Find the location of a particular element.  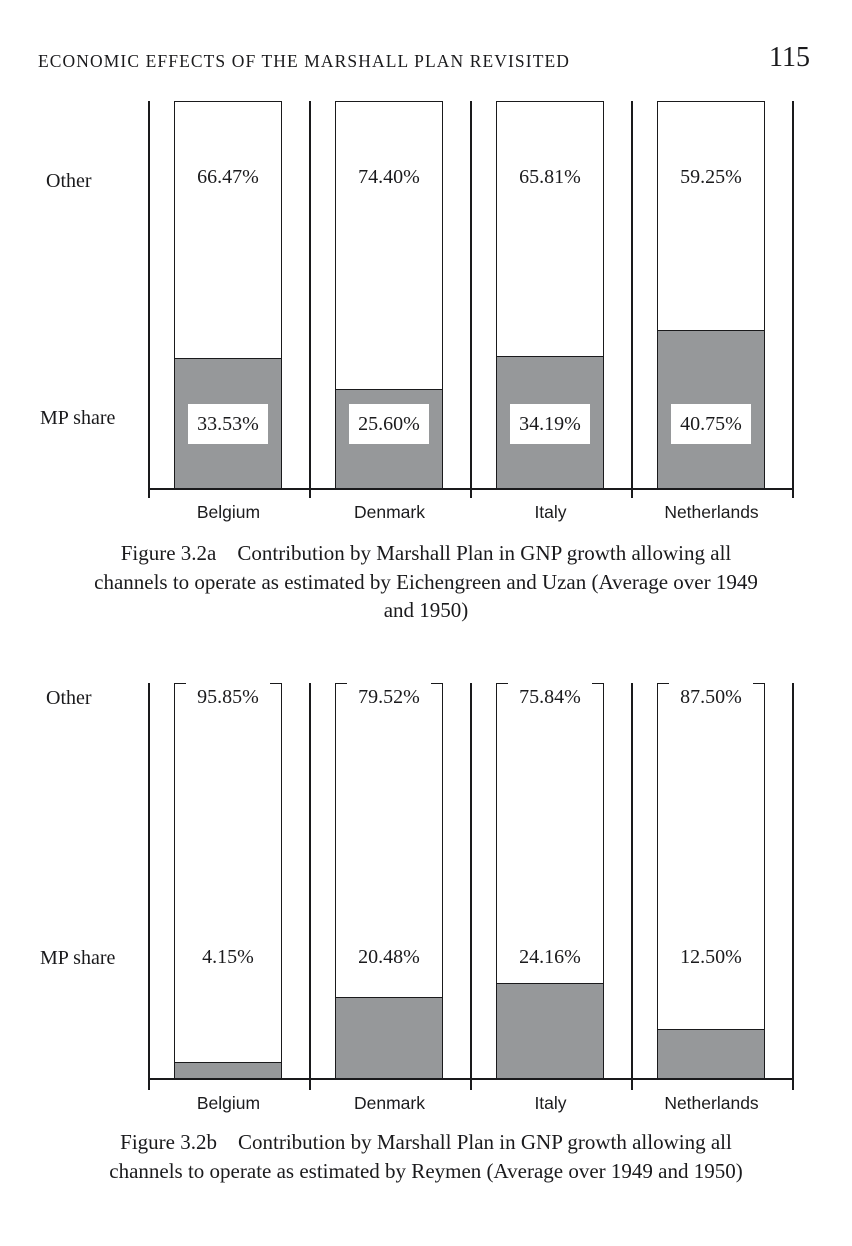

other-value-label: 79.52% is located at coordinates (389, 697).